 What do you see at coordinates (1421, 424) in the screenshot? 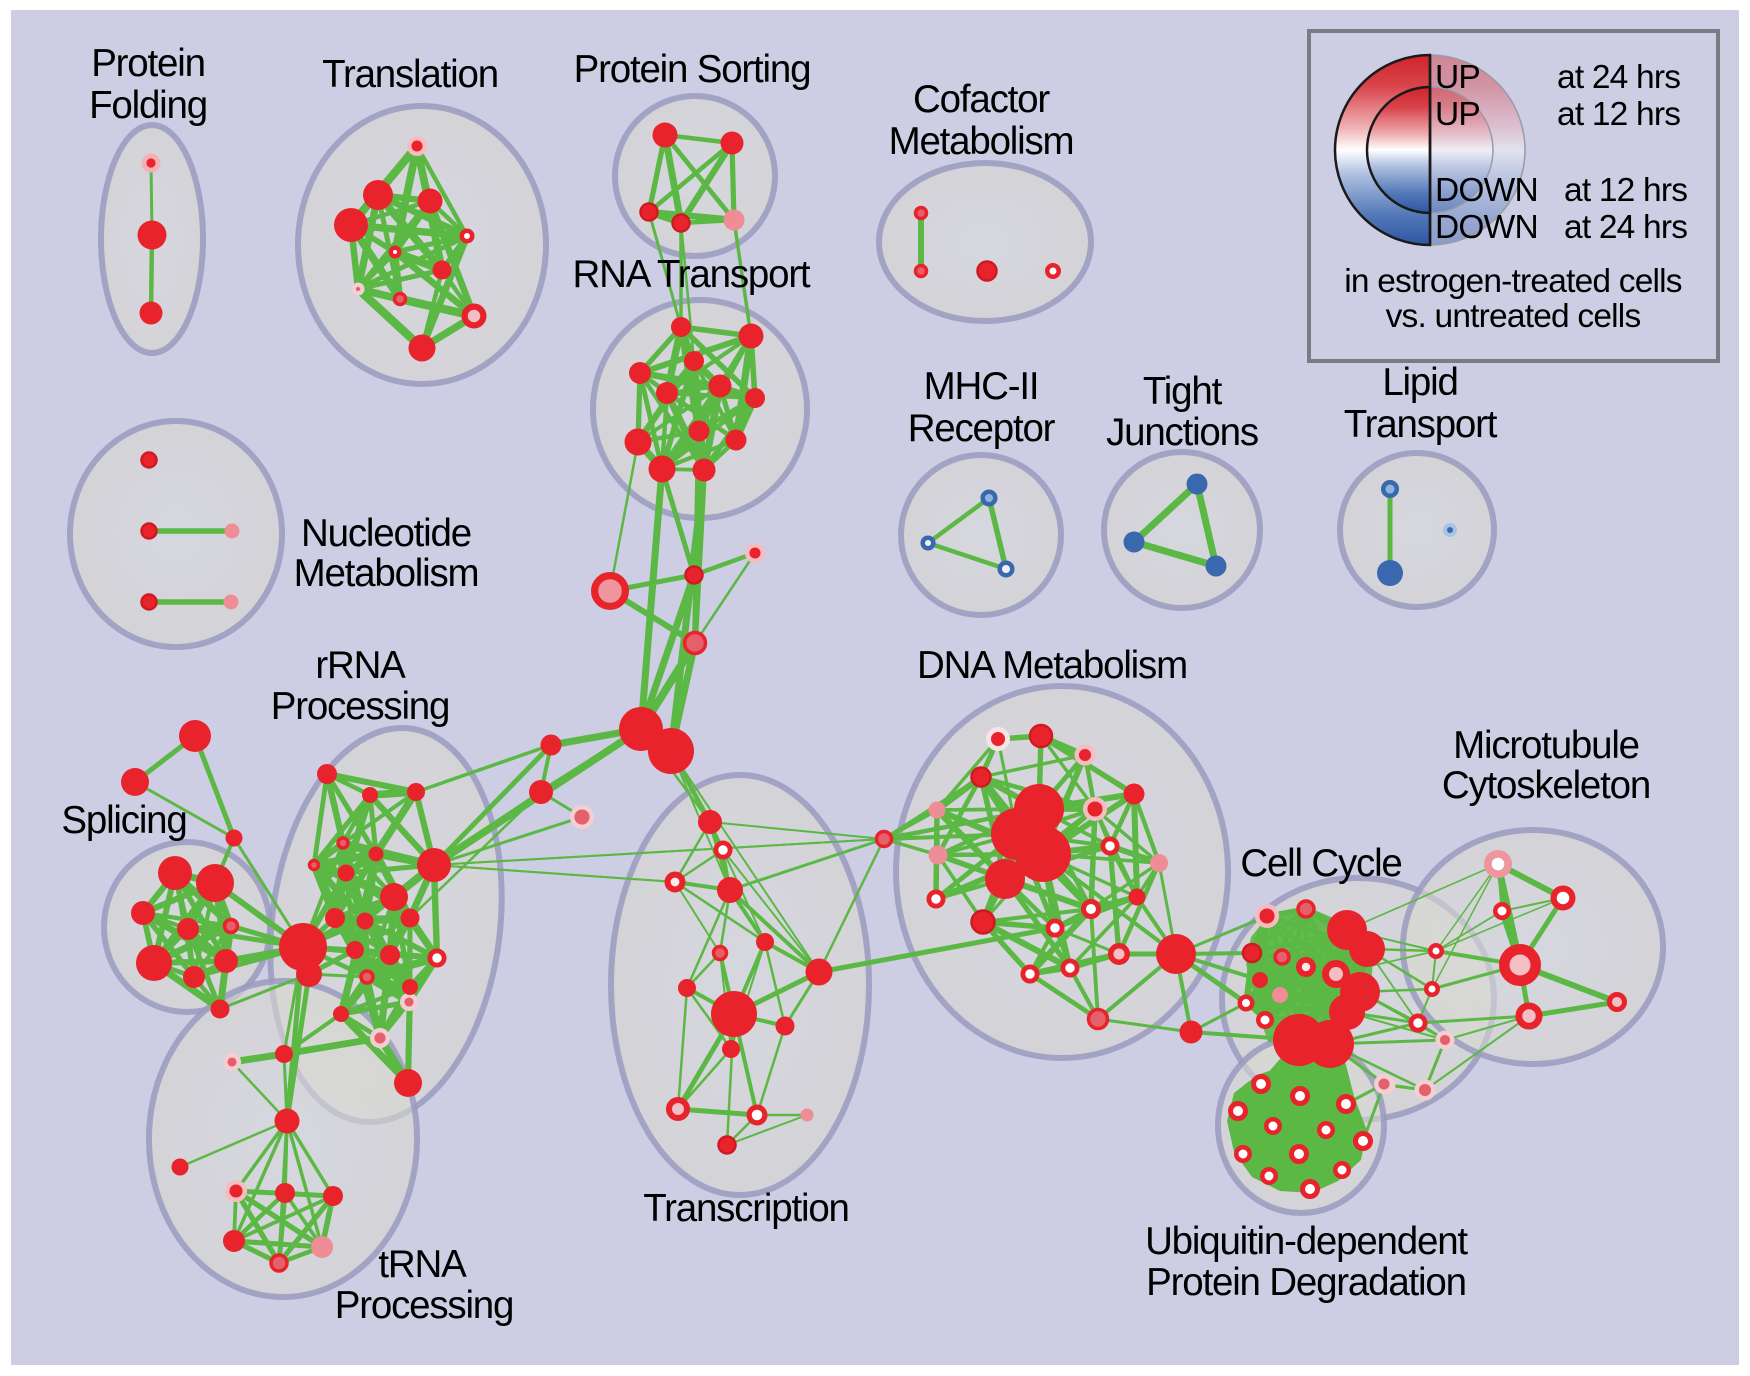
I see `svg-text: Transport` at bounding box center [1421, 424].